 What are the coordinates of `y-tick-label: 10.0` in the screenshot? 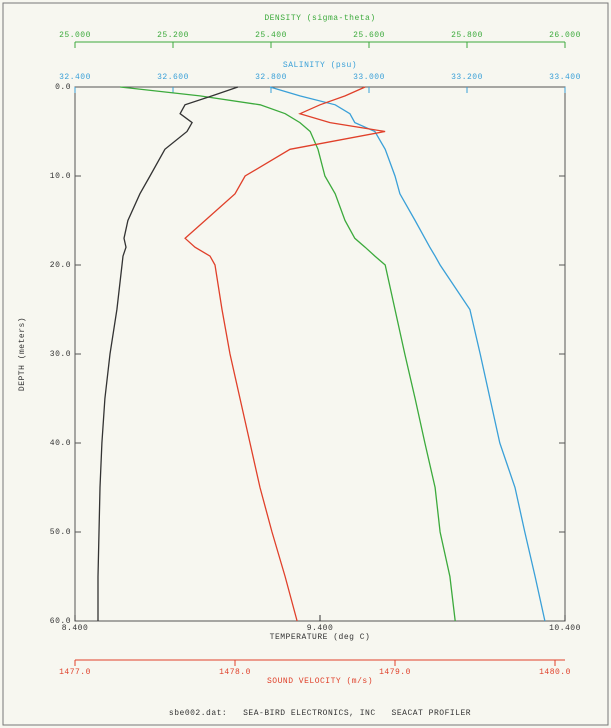 It's located at (60, 176).